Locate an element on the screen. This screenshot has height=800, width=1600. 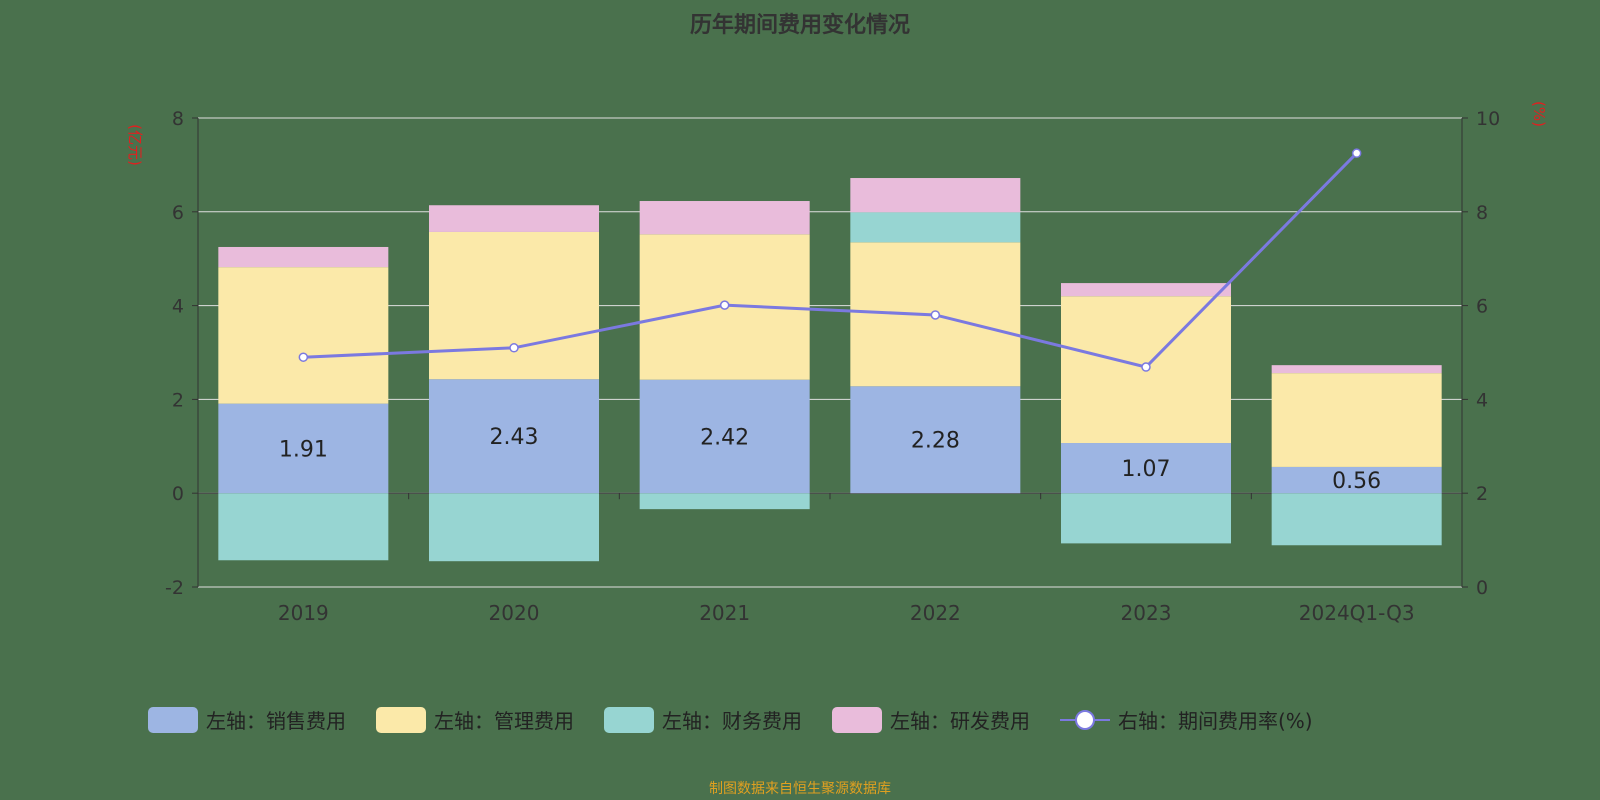
legend-item: 右轴：期间费用率(%) is located at coordinates (1186, 721).